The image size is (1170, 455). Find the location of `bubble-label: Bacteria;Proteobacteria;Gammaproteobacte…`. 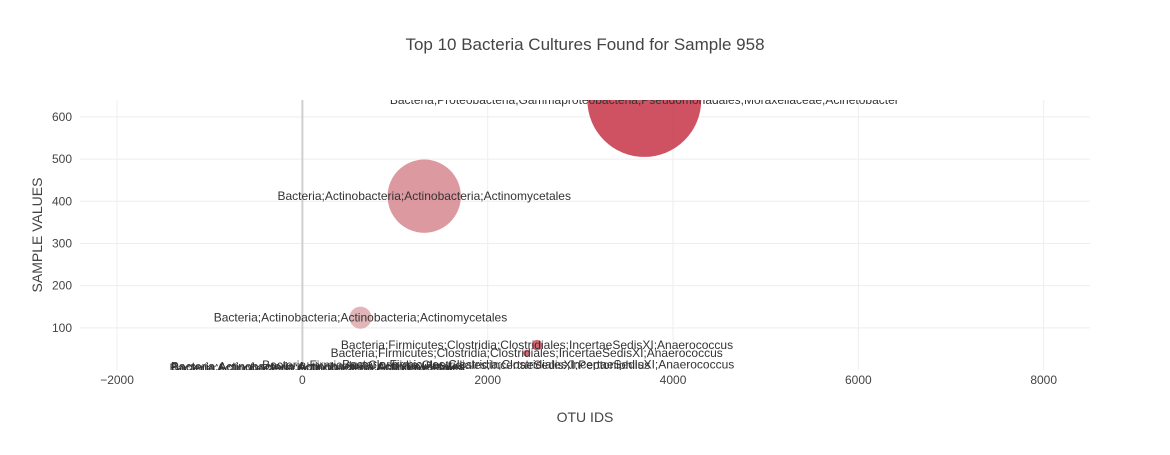

bubble-label: Bacteria;Proteobacteria;Gammaproteobacte… is located at coordinates (644, 100).